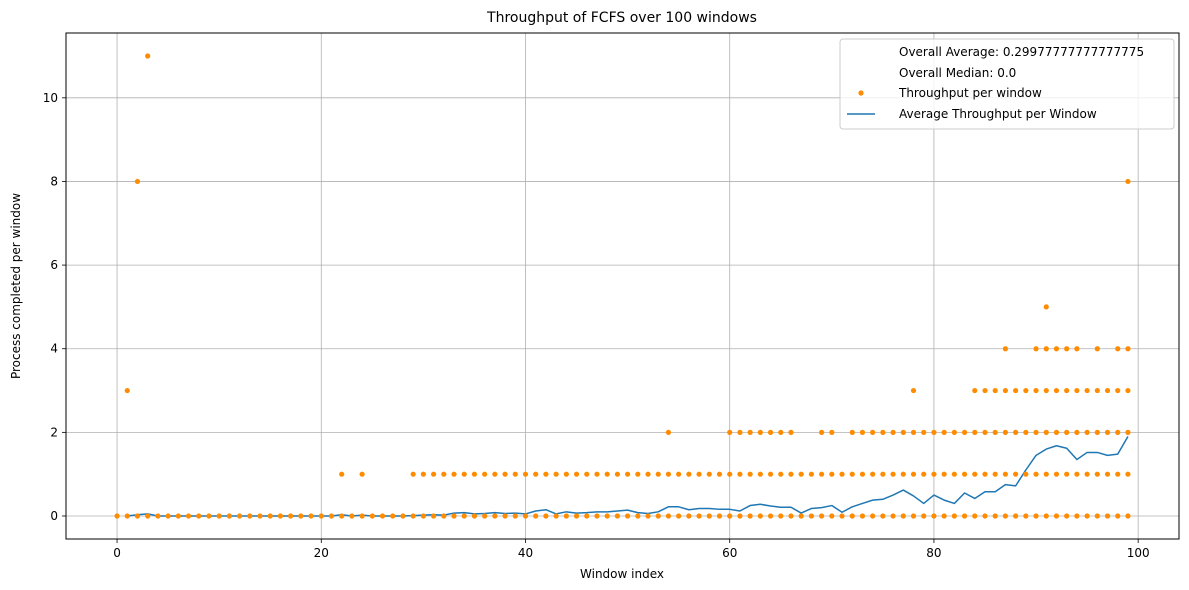 The image size is (1189, 590). Describe the element at coordinates (525, 553) in the screenshot. I see `x-tick-label: 40` at that location.